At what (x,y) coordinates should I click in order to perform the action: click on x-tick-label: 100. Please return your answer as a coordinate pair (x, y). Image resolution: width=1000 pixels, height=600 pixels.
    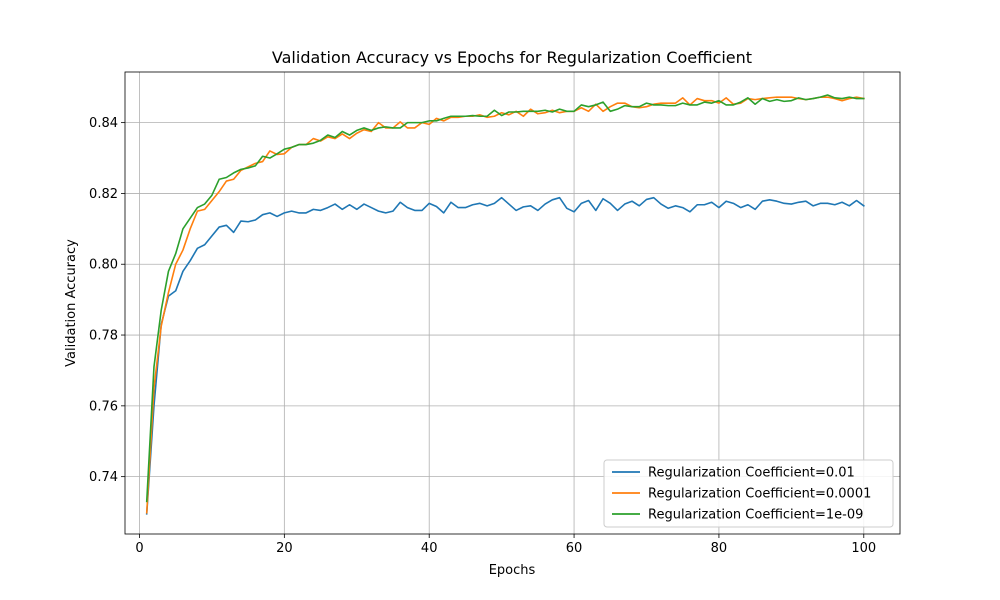
    Looking at the image, I should click on (863, 548).